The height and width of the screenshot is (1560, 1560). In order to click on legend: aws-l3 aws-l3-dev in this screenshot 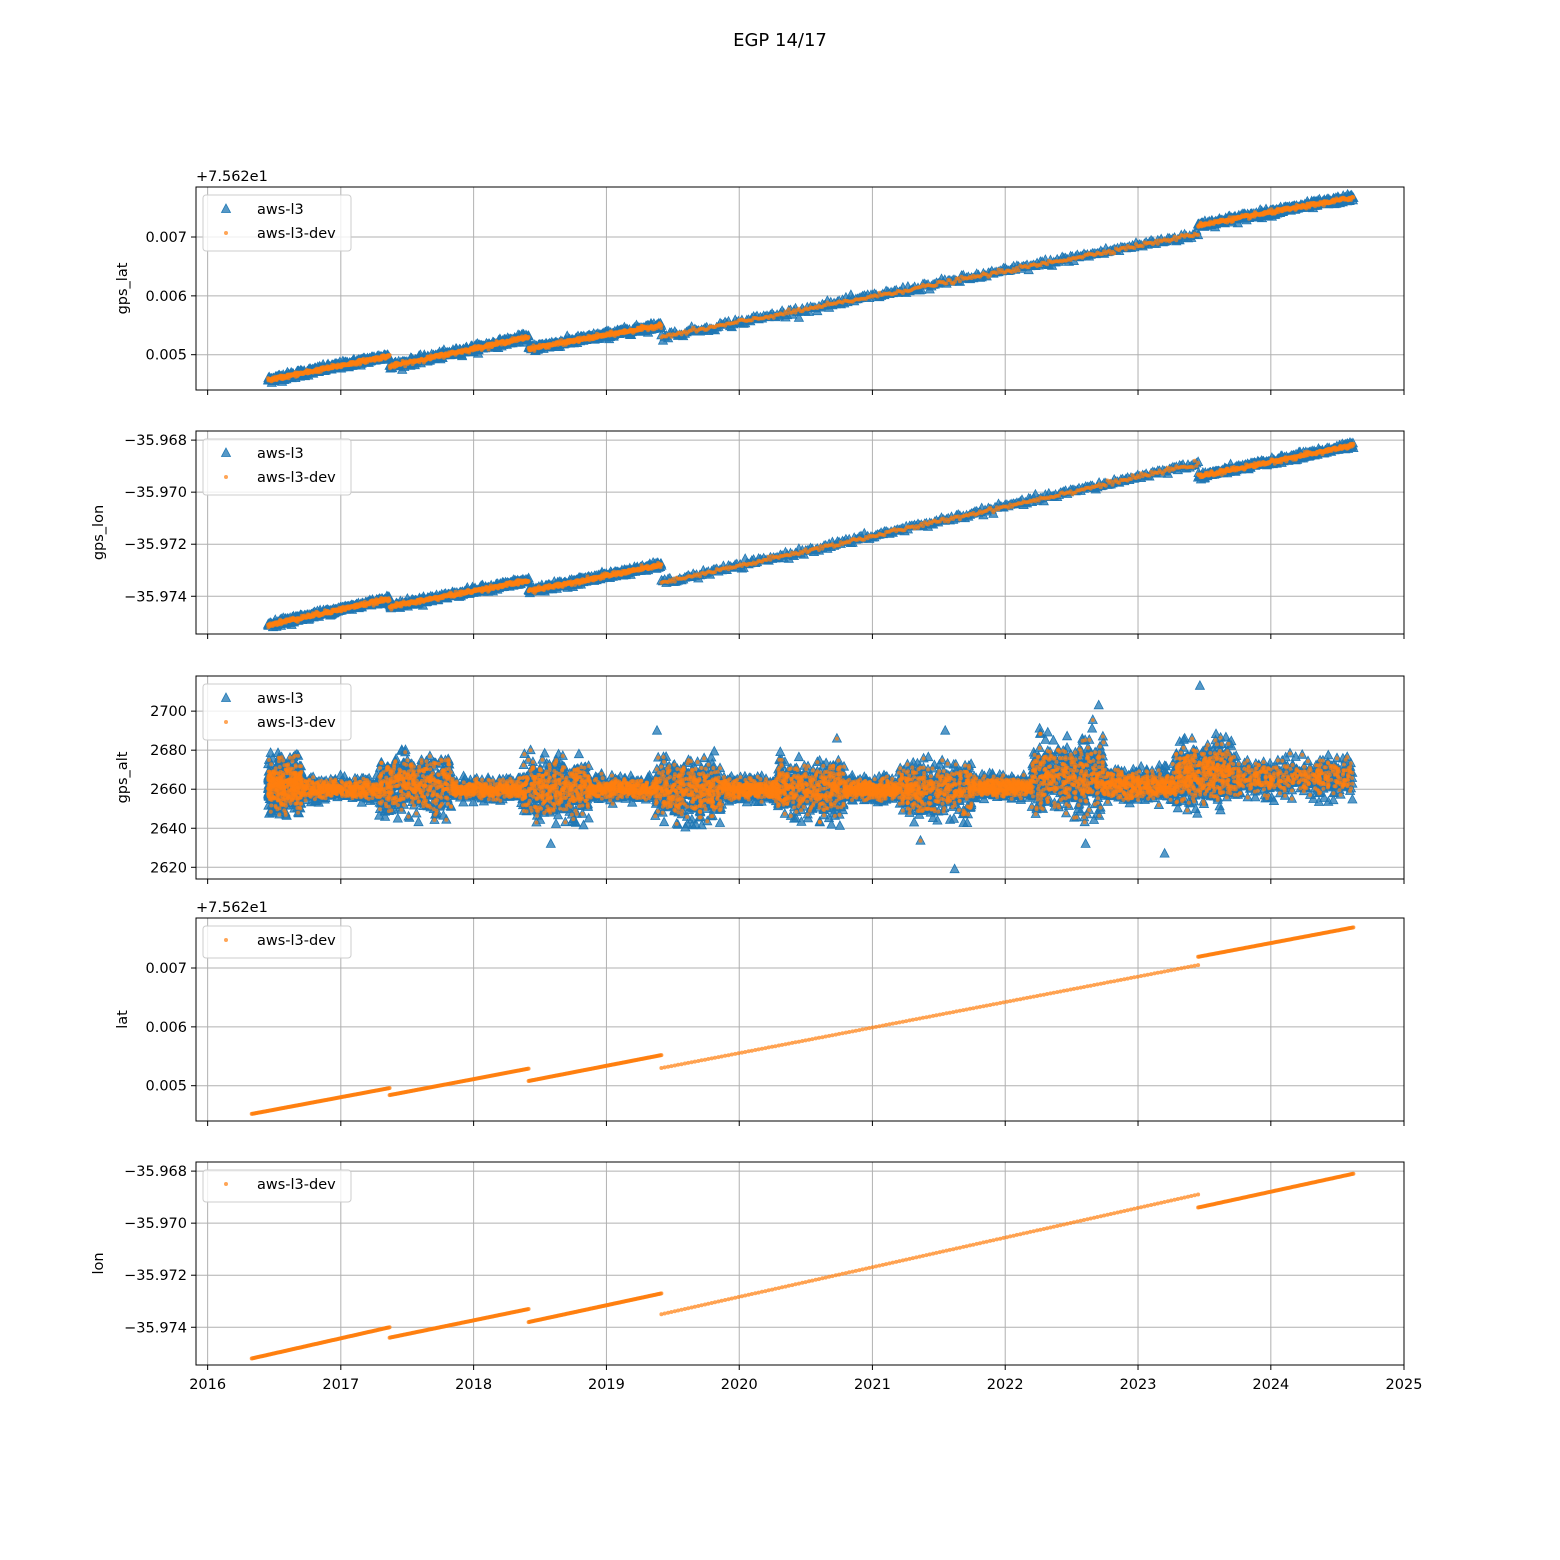, I will do `click(277, 223)`.